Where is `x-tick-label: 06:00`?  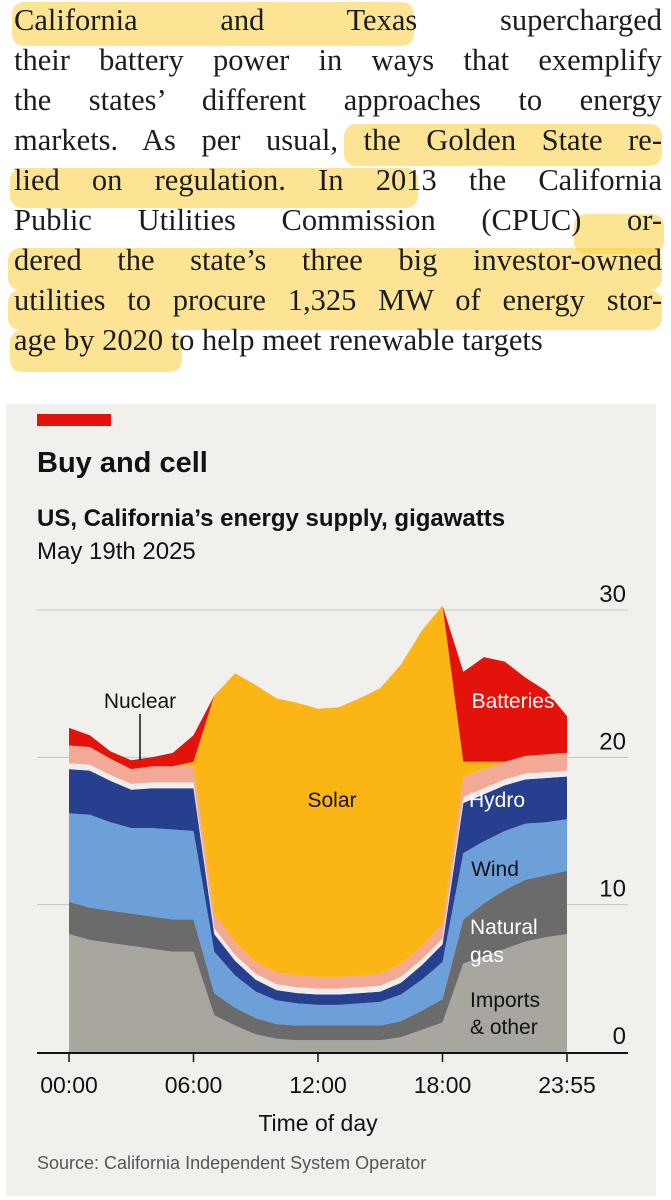 x-tick-label: 06:00 is located at coordinates (194, 1085).